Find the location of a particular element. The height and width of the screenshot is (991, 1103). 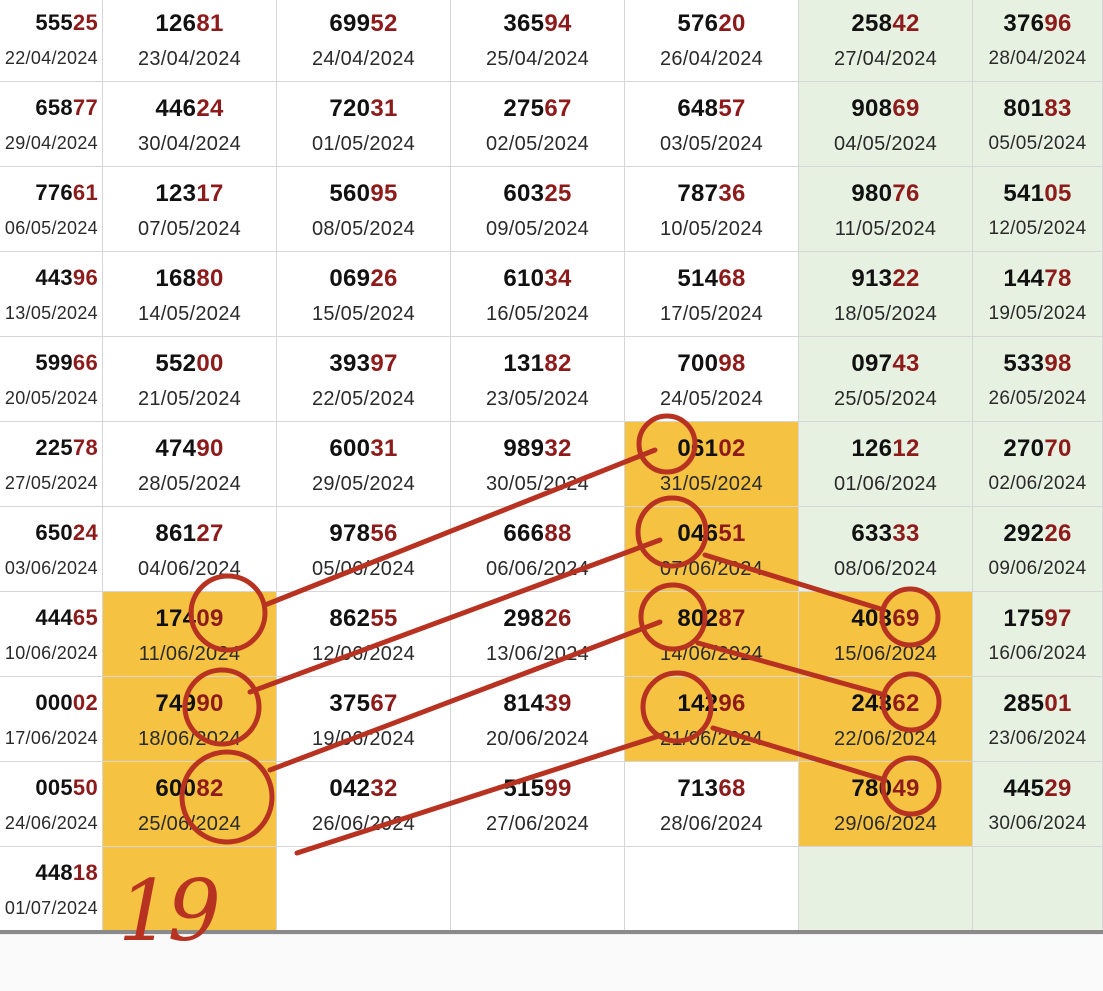

result-date: 23/06/2024 is located at coordinates (1037, 738).